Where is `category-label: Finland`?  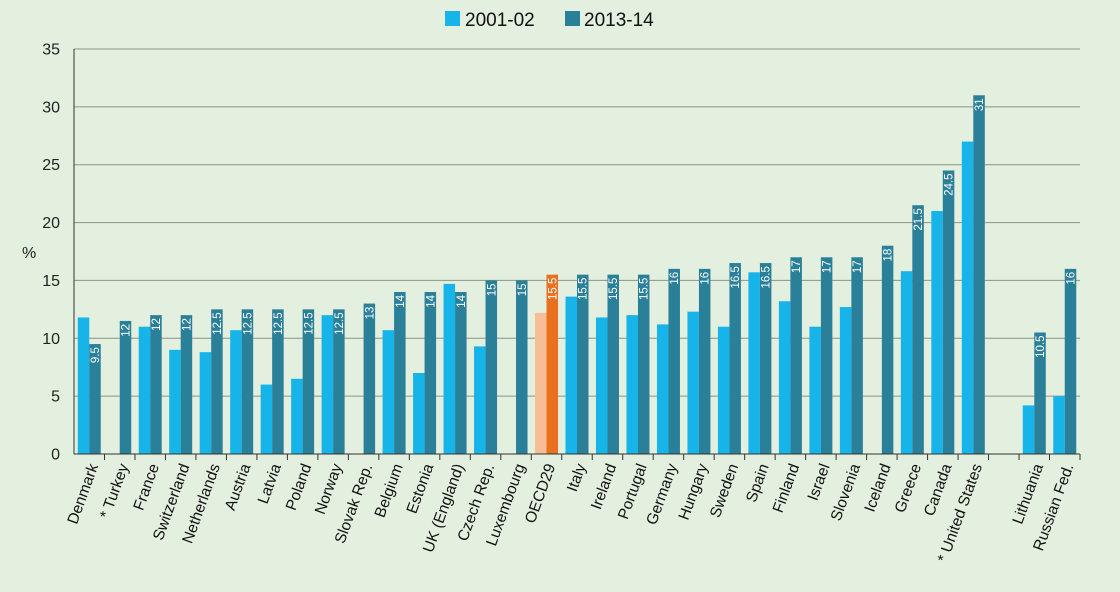
category-label: Finland is located at coordinates (786, 489).